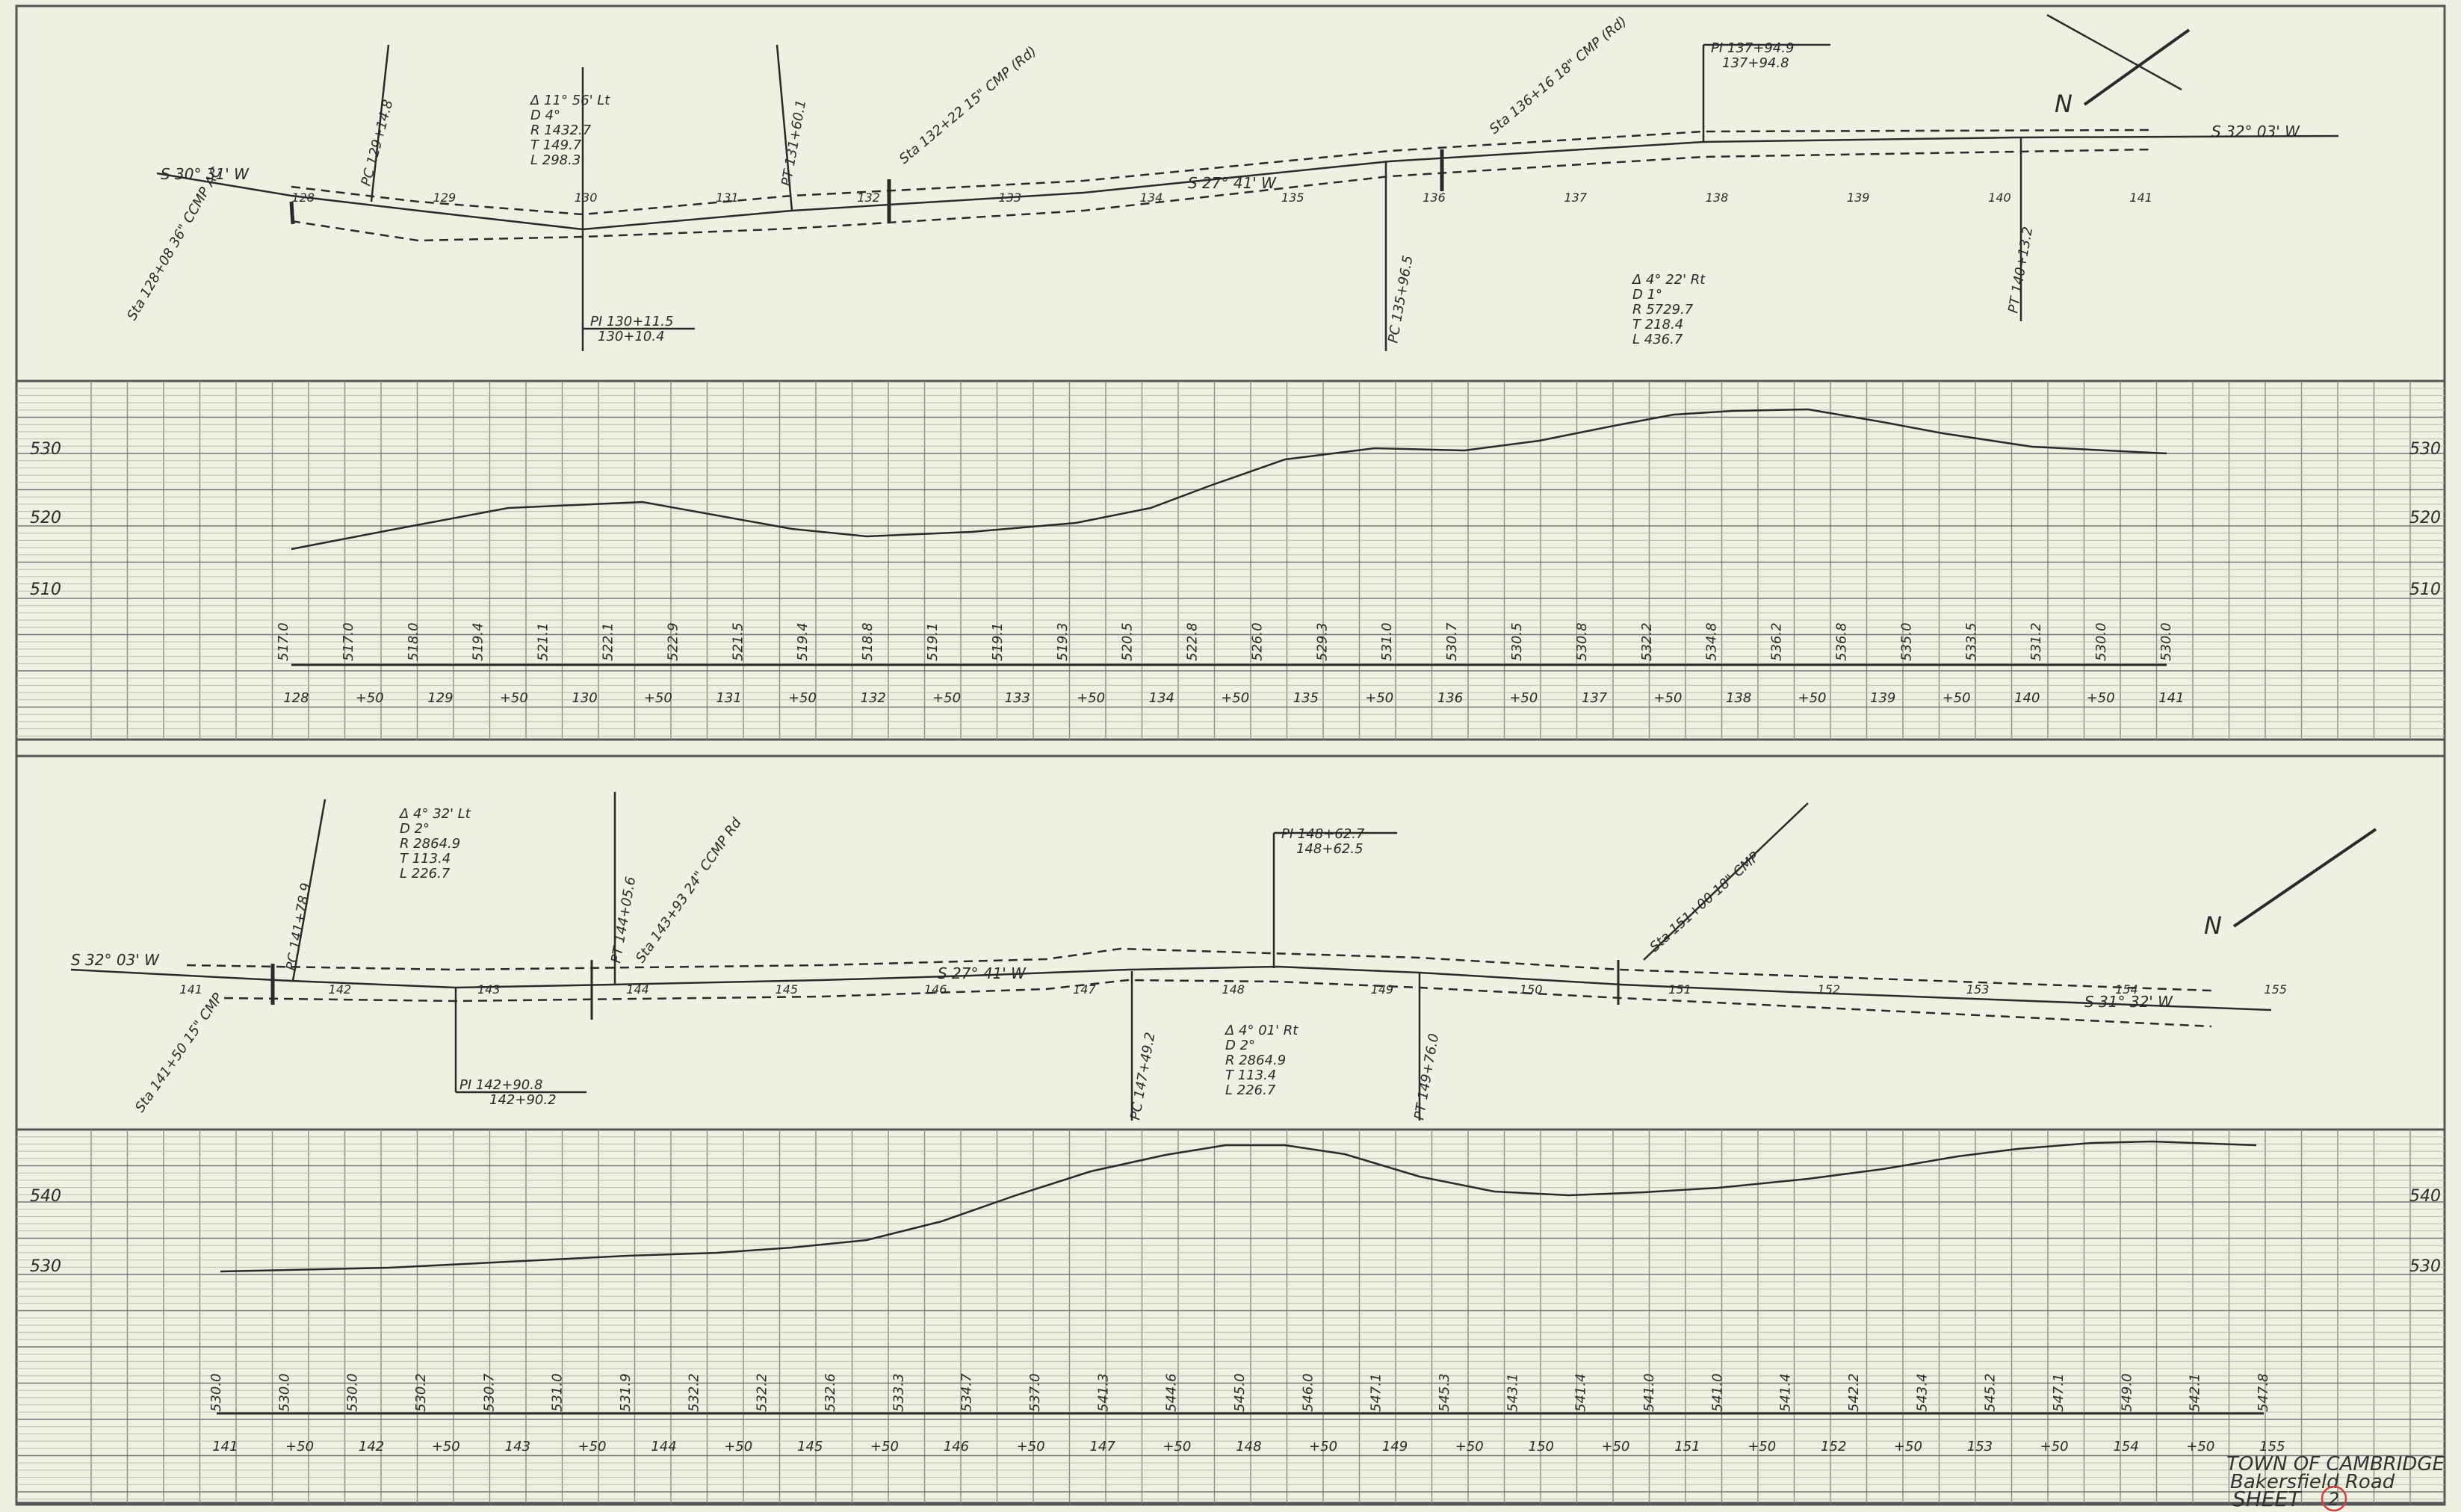 Image resolution: width=2461 pixels, height=1512 pixels. I want to click on bottom-profile-sta-21: +50, so click(1762, 1446).